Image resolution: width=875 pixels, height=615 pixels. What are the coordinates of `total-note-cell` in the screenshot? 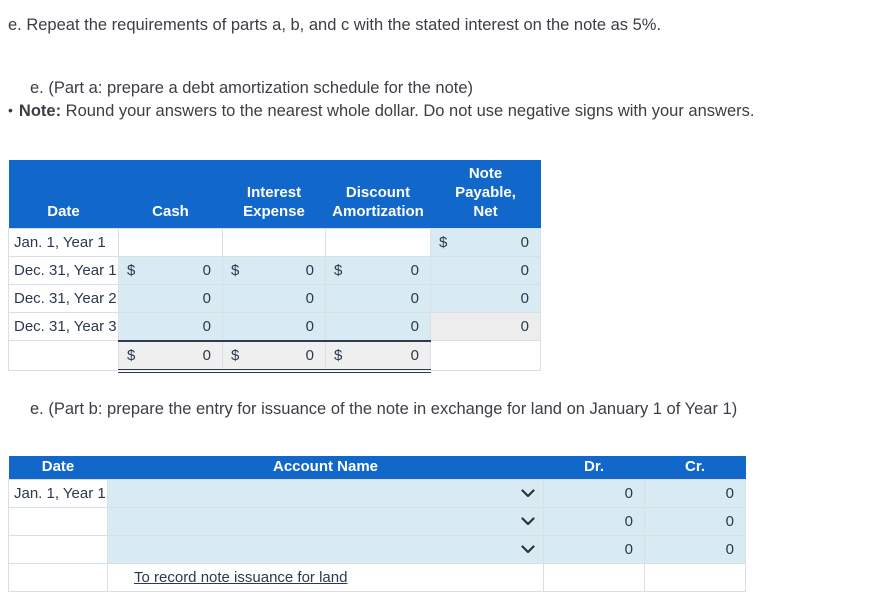 It's located at (485, 355).